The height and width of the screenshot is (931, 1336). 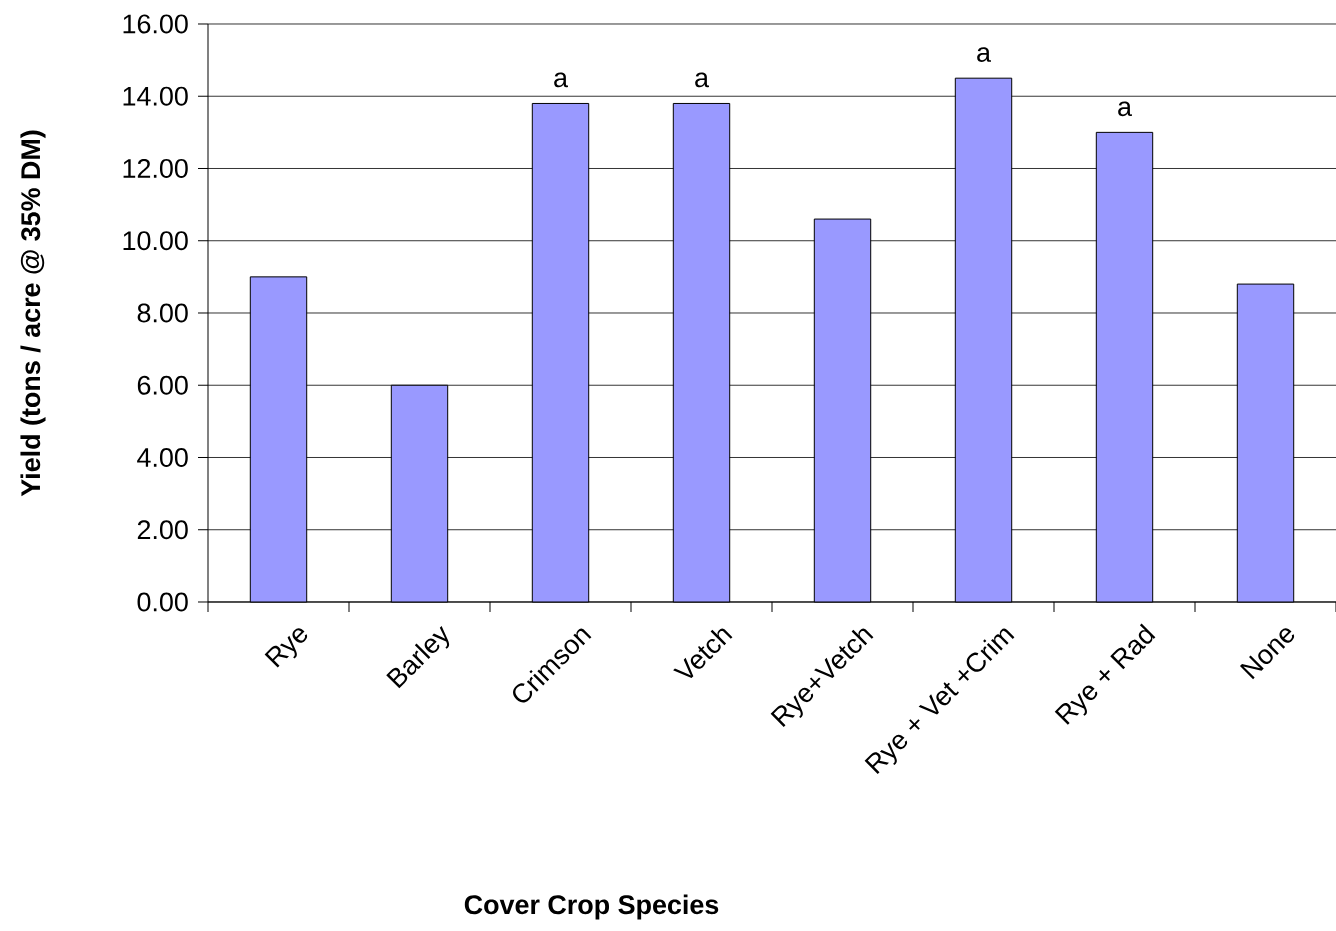 I want to click on y-tick-label: 16.00, so click(x=155, y=24).